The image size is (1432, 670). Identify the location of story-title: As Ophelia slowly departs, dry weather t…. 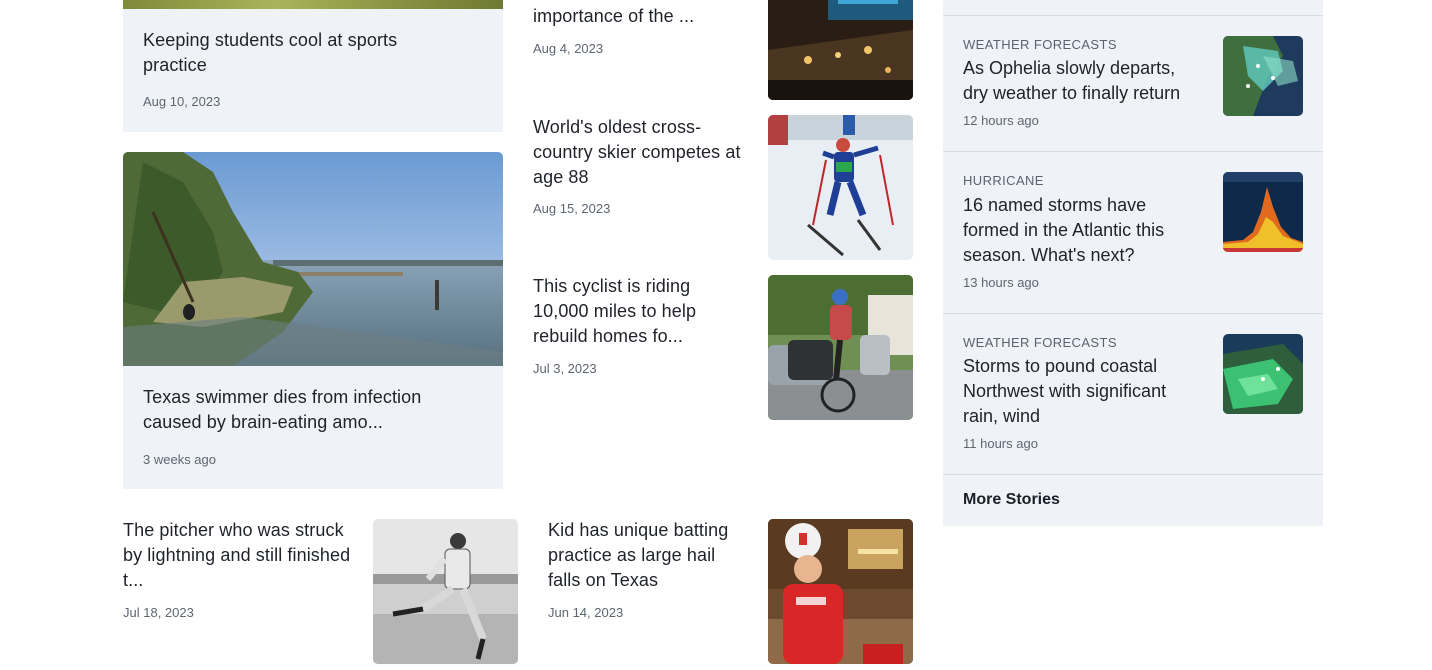
(1072, 80).